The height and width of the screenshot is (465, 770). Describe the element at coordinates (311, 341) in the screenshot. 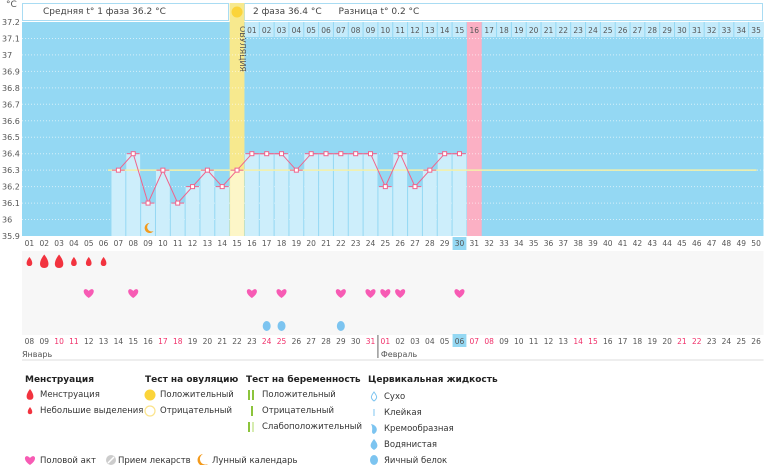

I see `date-label: 27` at that location.